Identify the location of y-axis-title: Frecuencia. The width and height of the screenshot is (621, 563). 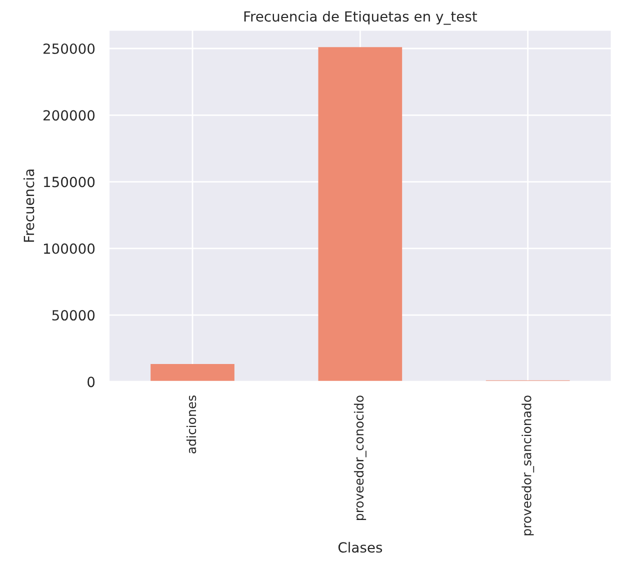
(28, 206).